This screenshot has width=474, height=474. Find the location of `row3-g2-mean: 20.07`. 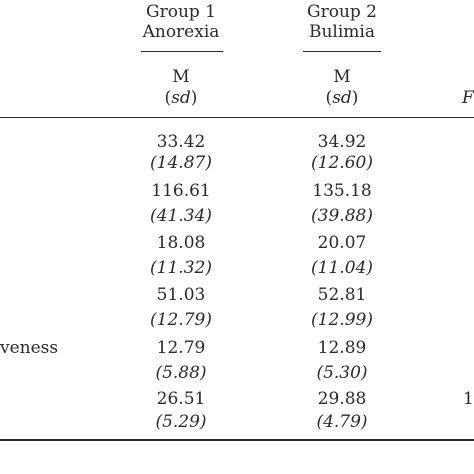

row3-g2-mean: 20.07 is located at coordinates (342, 243).